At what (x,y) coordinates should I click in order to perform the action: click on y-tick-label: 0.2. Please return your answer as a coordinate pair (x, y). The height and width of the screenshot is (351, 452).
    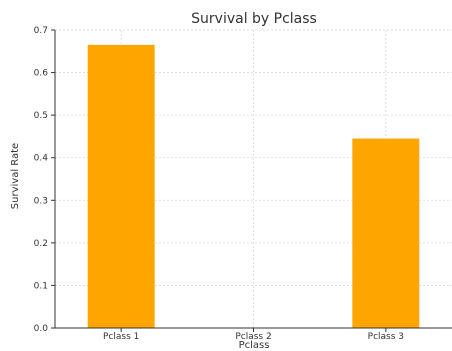
    Looking at the image, I should click on (41, 244).